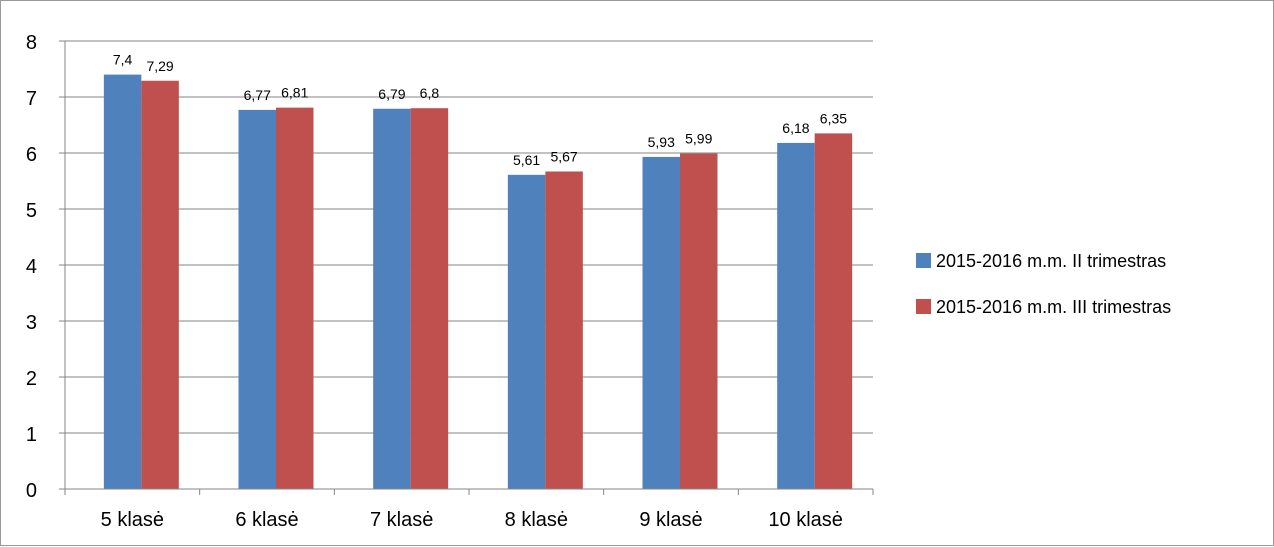  What do you see at coordinates (31, 267) in the screenshot?
I see `y-tick-label: 4` at bounding box center [31, 267].